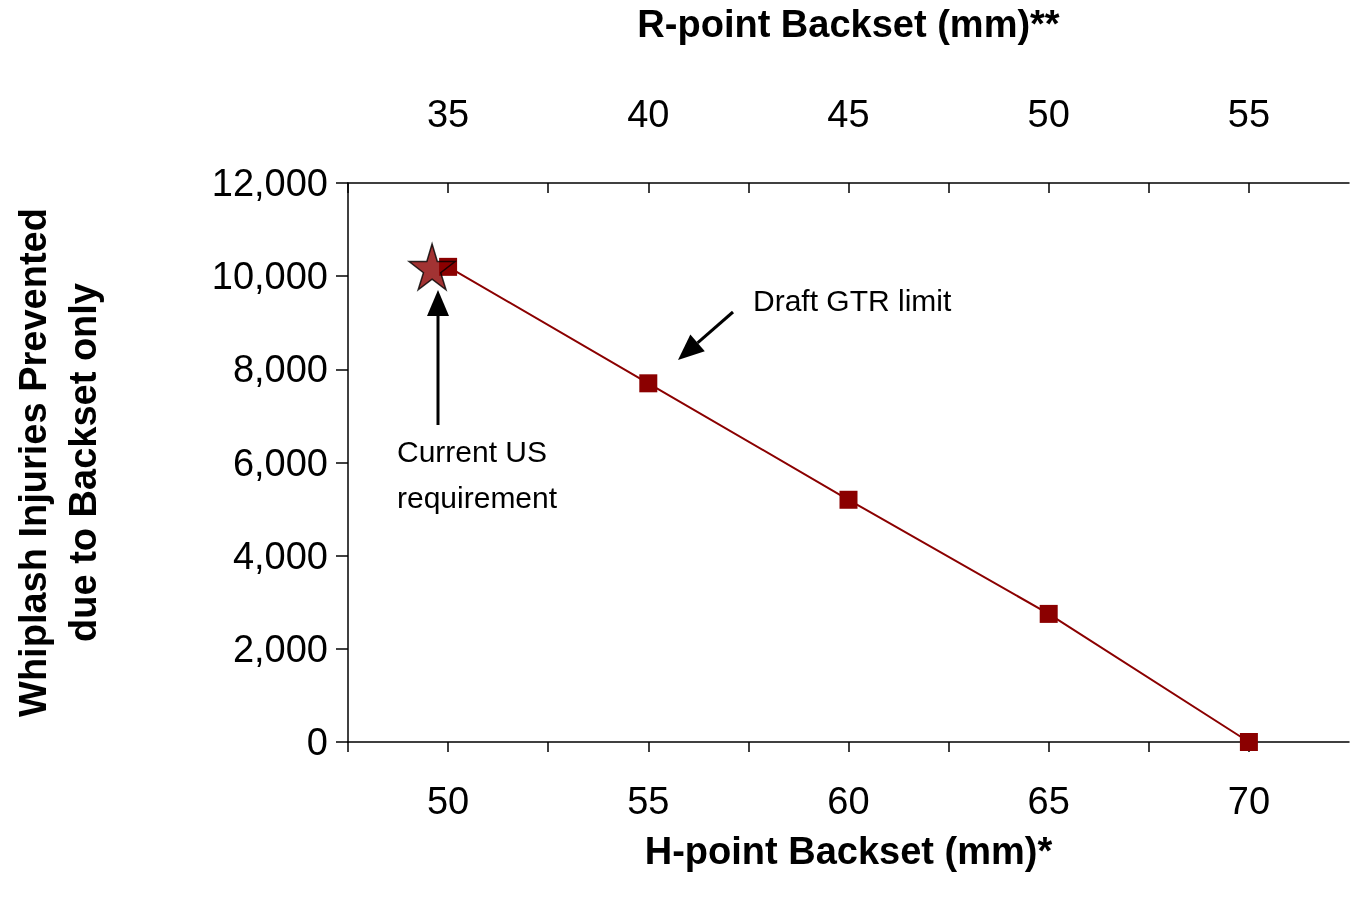 The width and height of the screenshot is (1357, 920). Describe the element at coordinates (1249, 801) in the screenshot. I see `x-tick-label: 70` at that location.